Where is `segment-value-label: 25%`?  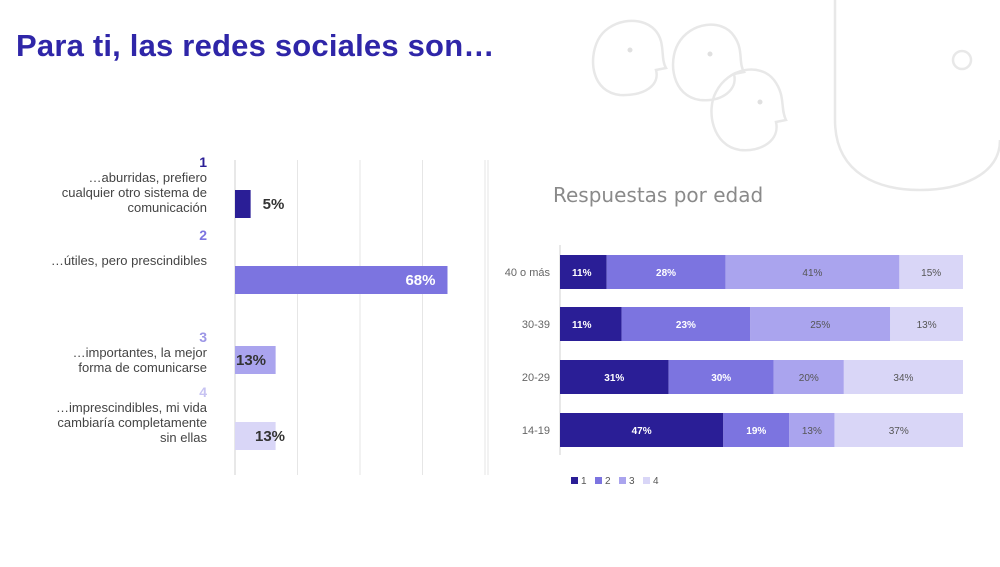 segment-value-label: 25% is located at coordinates (820, 325).